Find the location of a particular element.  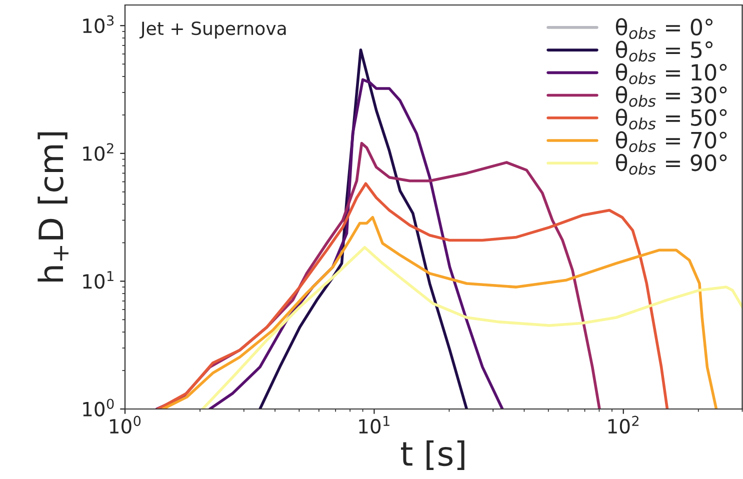

legend-label: θ$_{obs}$ = 30° is located at coordinates (671, 96).